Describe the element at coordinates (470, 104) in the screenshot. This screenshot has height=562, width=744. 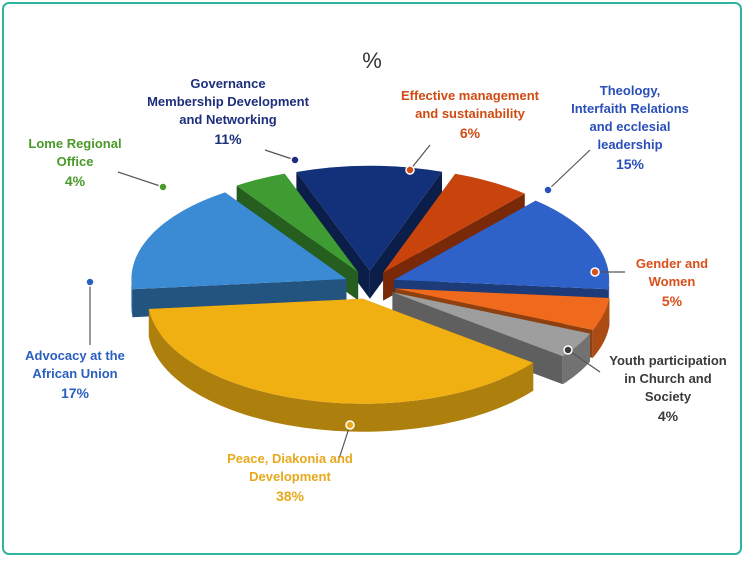
I see `slice-label: Effective management and sustainability` at that location.